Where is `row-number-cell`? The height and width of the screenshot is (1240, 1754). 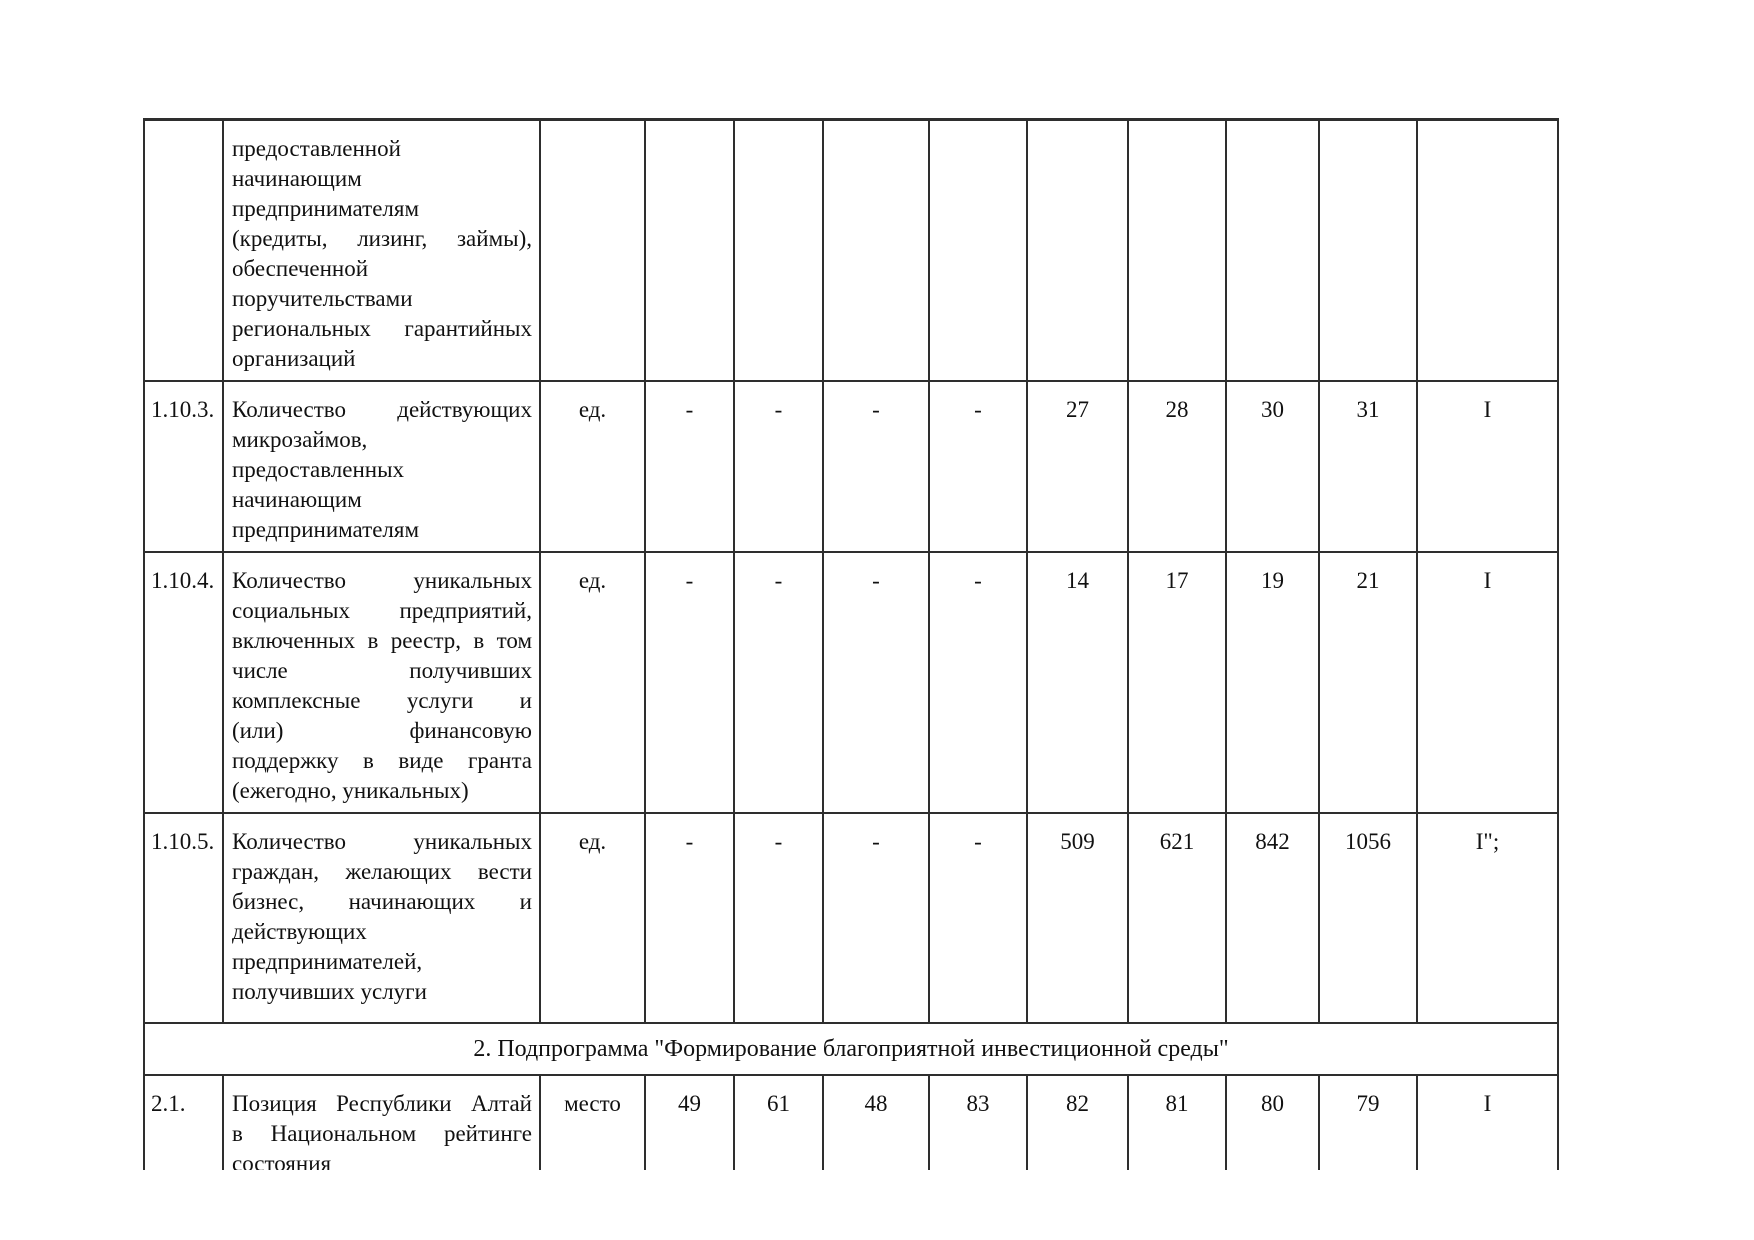
row-number-cell is located at coordinates (183, 250).